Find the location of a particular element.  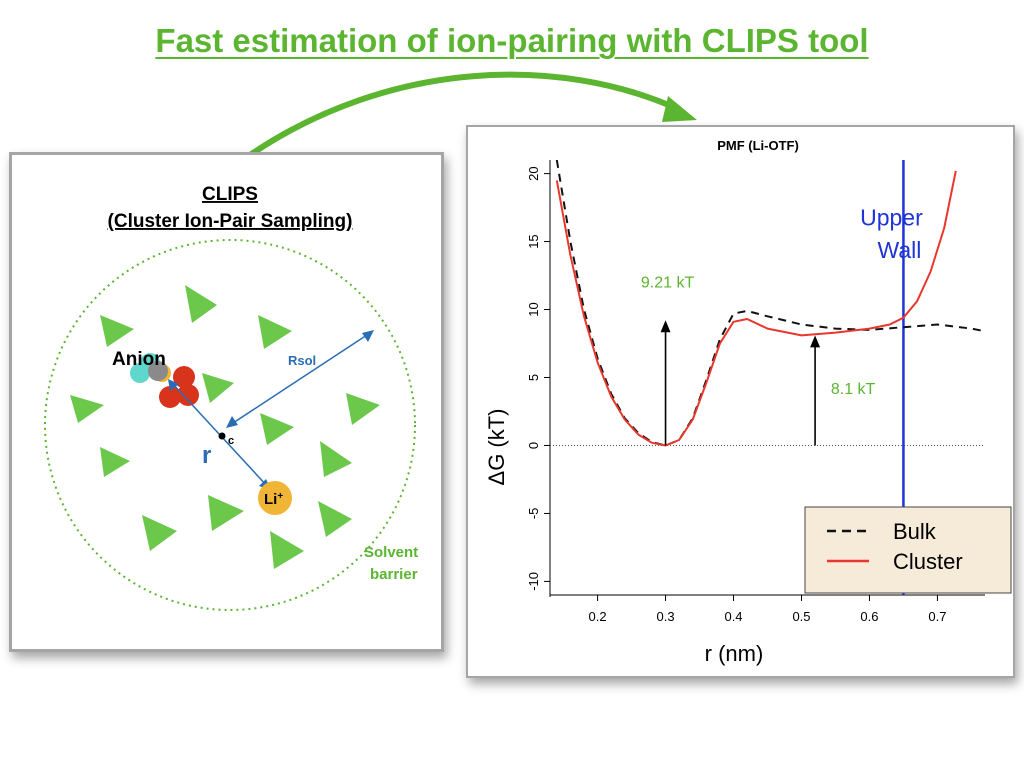

x-tick-label: 0.2 is located at coordinates (598, 616).